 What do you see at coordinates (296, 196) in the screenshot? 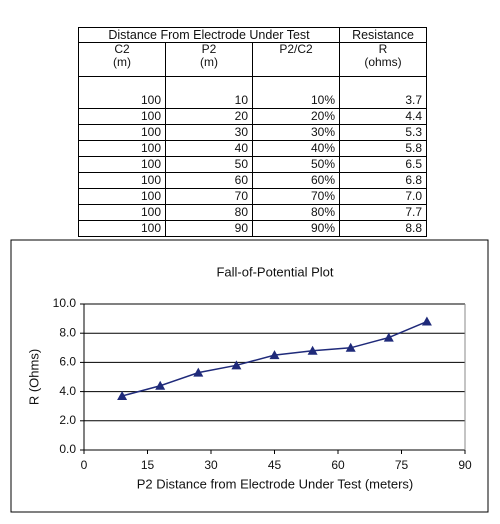
I see `table-cell: 70%` at bounding box center [296, 196].